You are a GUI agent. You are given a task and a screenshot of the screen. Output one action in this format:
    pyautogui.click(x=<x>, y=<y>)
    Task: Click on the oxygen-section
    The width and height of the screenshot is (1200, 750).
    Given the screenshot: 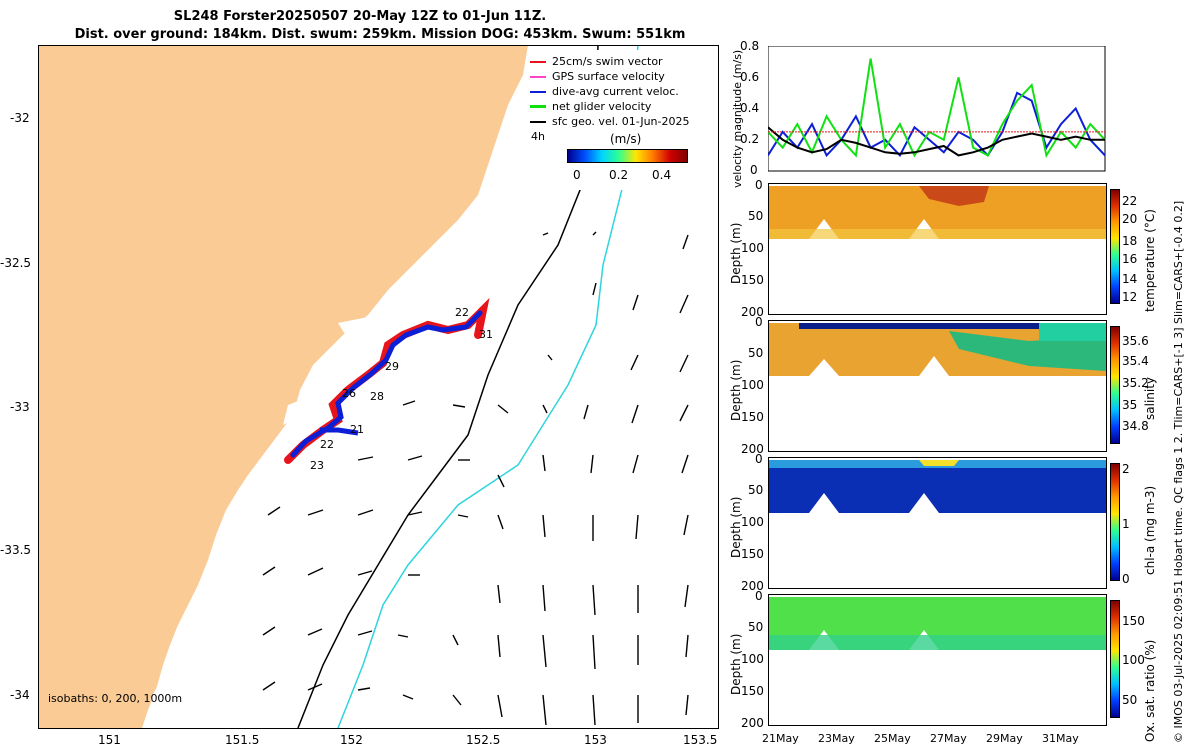 What is the action you would take?
    pyautogui.click(x=937, y=660)
    